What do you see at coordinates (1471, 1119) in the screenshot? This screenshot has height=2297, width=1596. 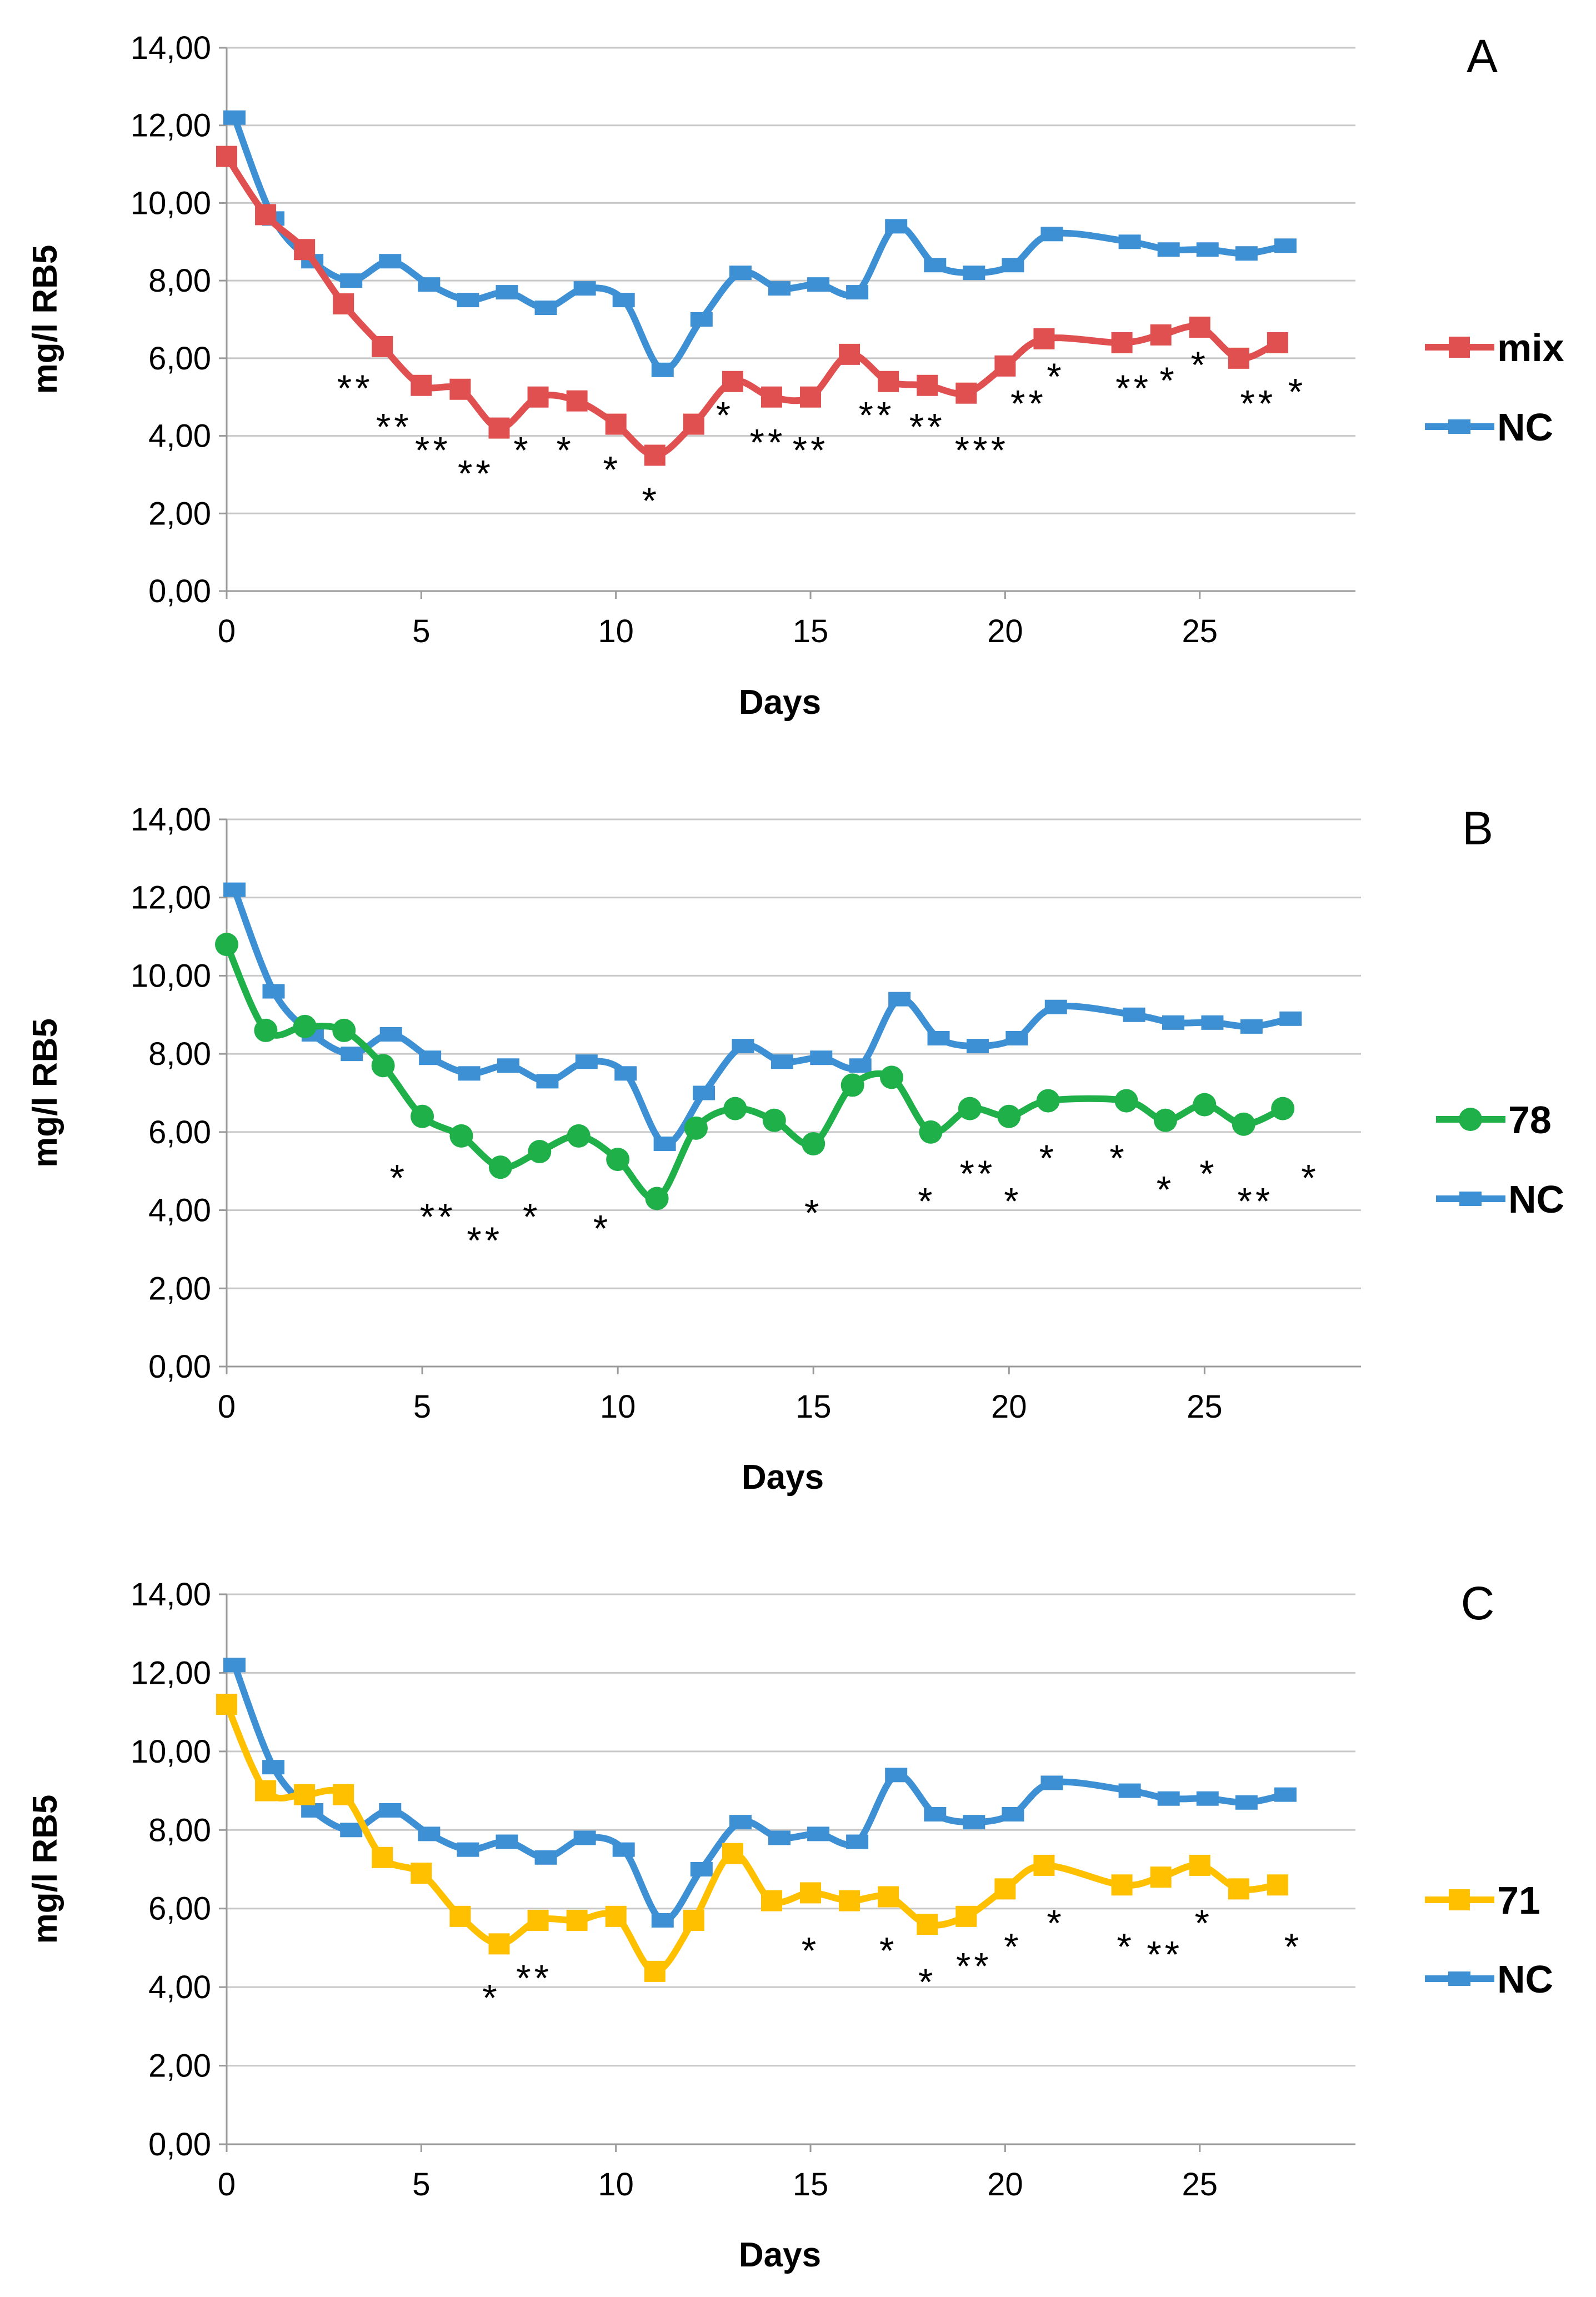 I see `legend-78-marker` at bounding box center [1471, 1119].